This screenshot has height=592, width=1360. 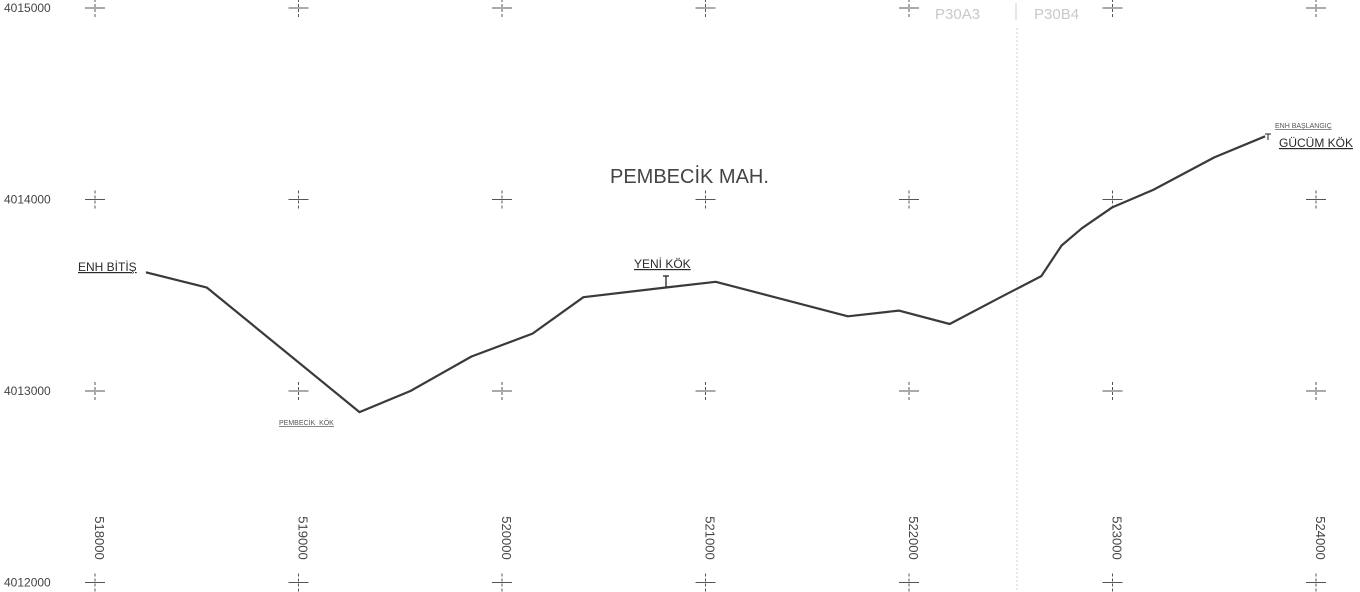 I want to click on easting-label: 524000, so click(x=1320, y=537).